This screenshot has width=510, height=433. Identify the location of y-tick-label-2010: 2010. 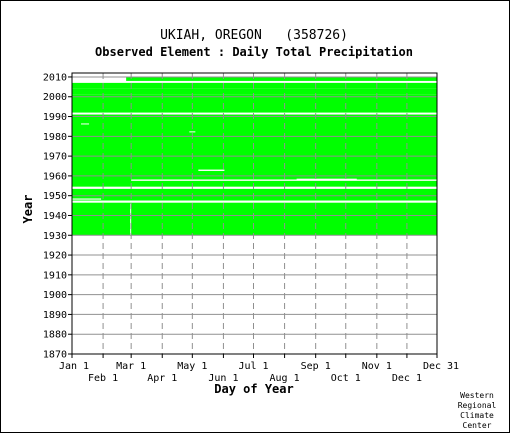
(55, 77).